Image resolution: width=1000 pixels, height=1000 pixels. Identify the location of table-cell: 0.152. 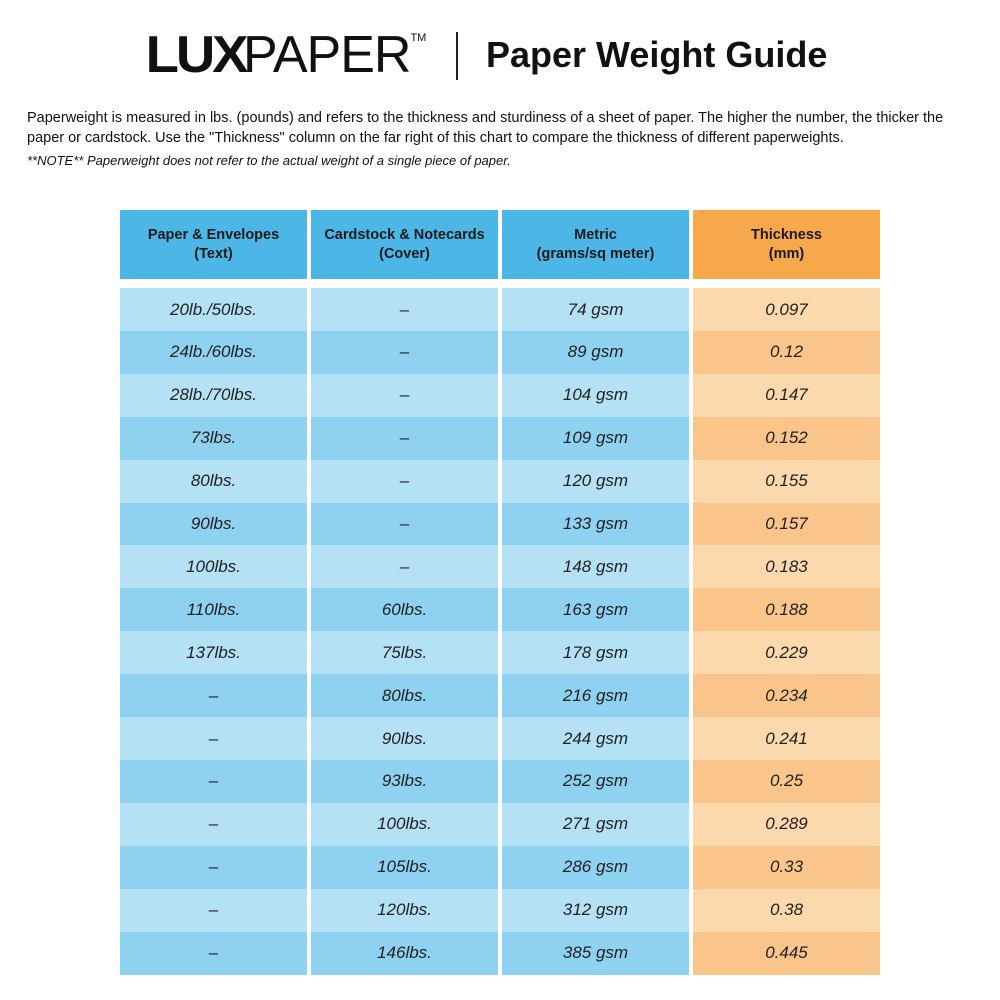
(786, 438).